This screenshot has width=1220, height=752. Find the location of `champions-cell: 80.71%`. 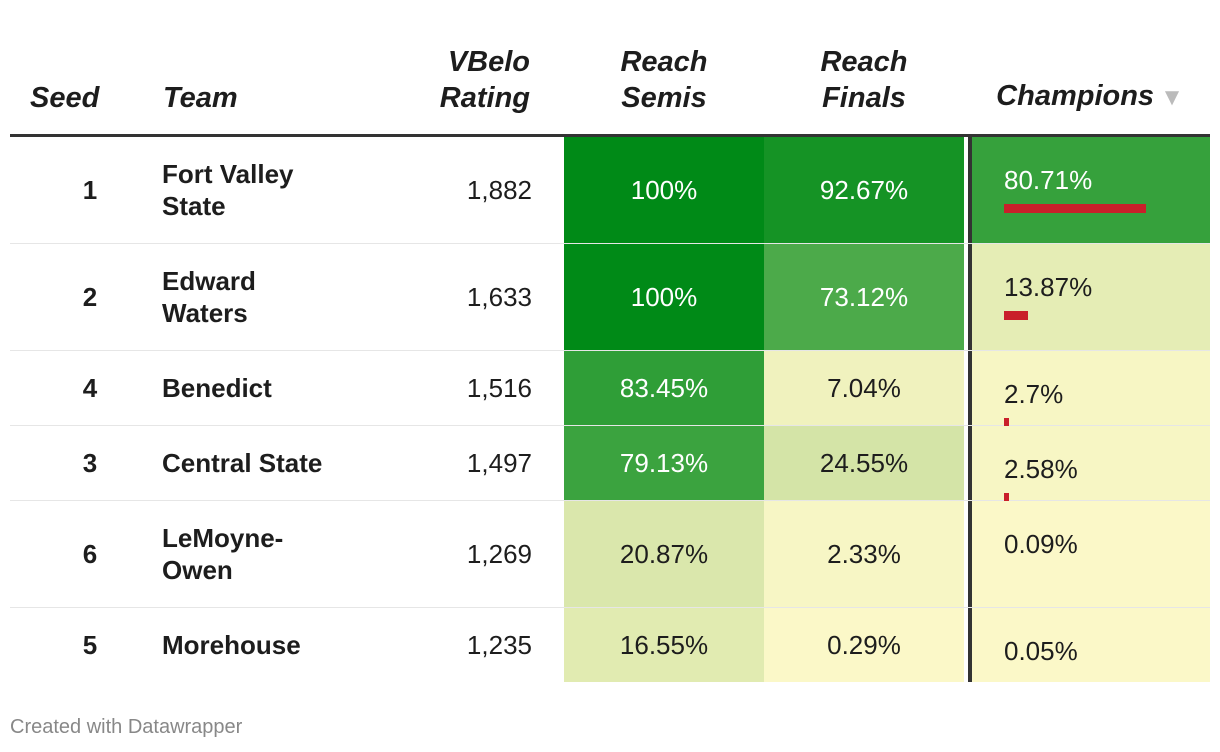

champions-cell: 80.71% is located at coordinates (1089, 190).